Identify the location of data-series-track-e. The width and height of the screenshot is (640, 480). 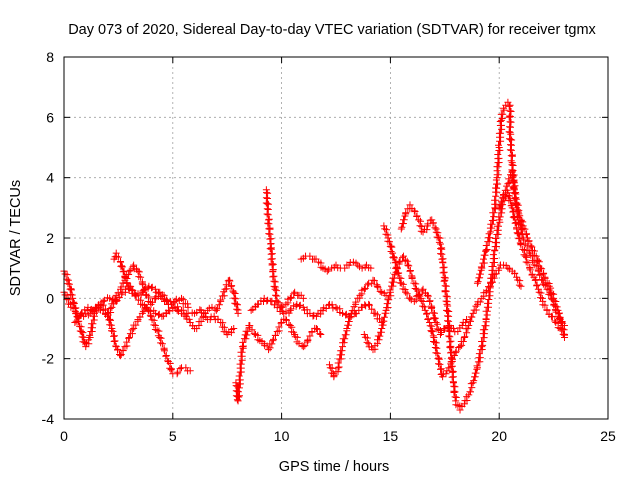
(278, 360).